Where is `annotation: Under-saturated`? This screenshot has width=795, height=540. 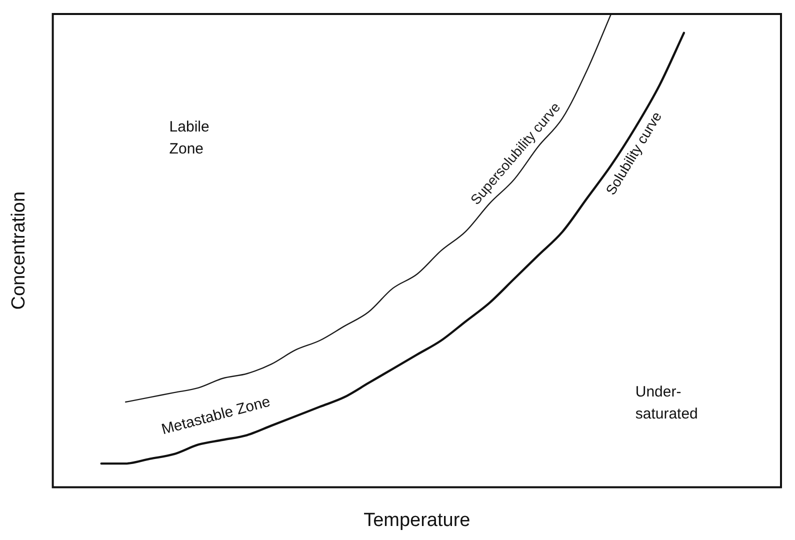
annotation: Under-saturated is located at coordinates (666, 403).